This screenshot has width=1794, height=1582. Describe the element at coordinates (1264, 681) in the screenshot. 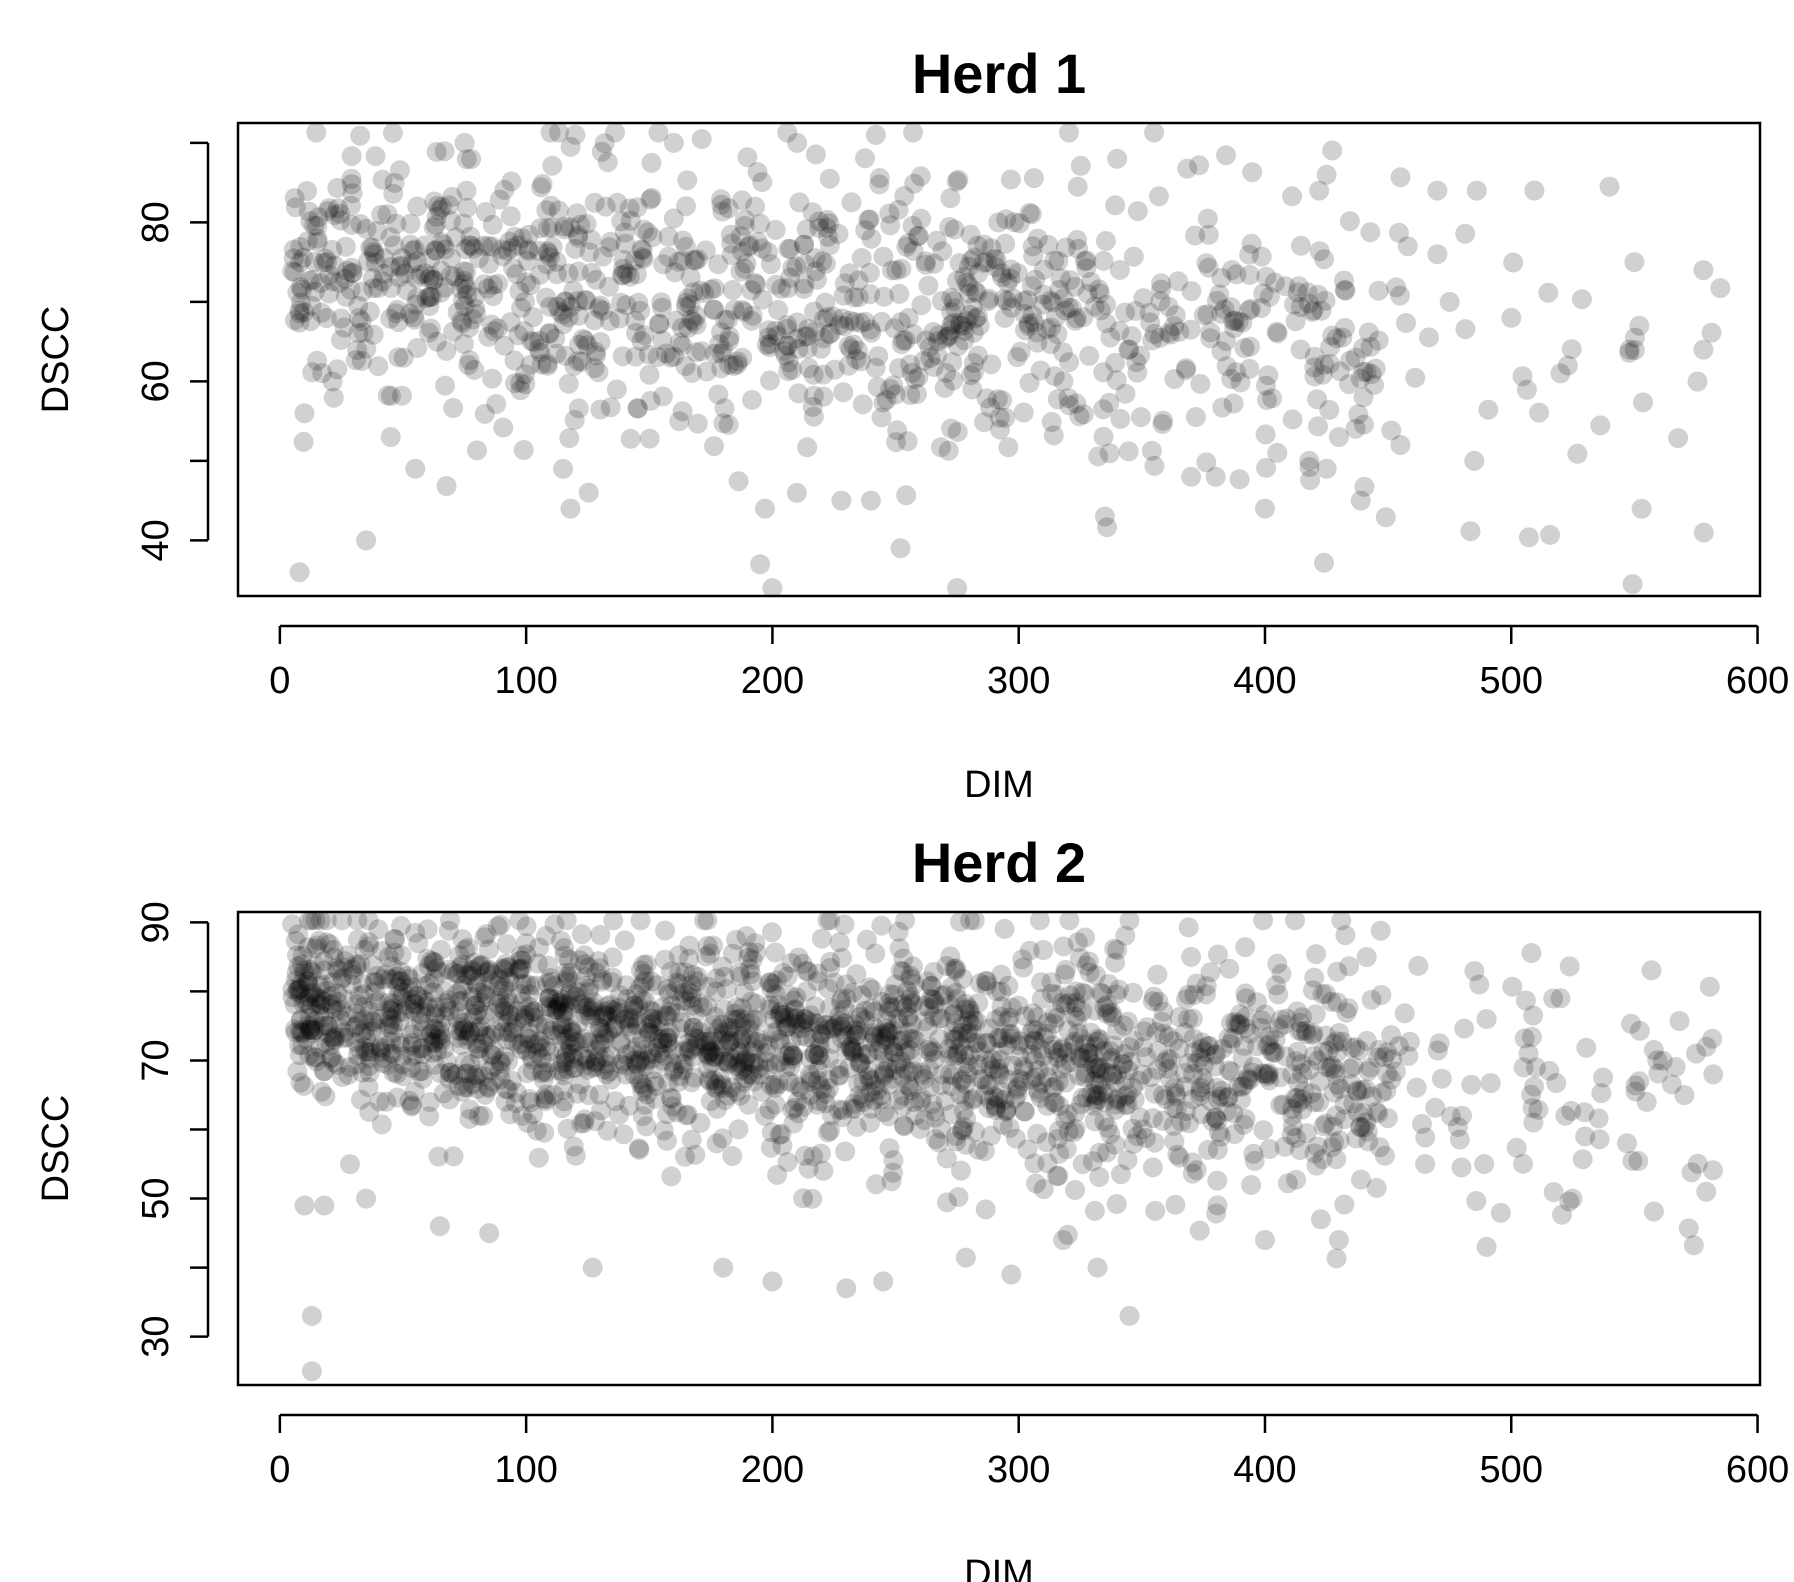

I see `x-tick-label: 400` at that location.